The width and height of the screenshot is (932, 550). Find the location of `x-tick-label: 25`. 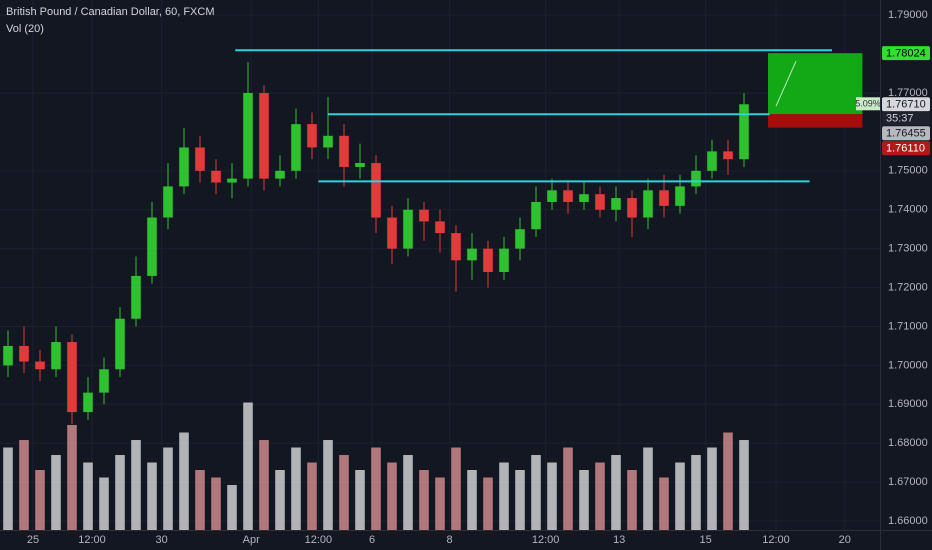

x-tick-label: 25 is located at coordinates (33, 540).